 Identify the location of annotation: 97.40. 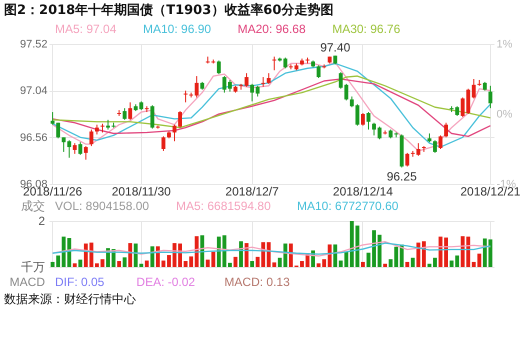
(335, 47).